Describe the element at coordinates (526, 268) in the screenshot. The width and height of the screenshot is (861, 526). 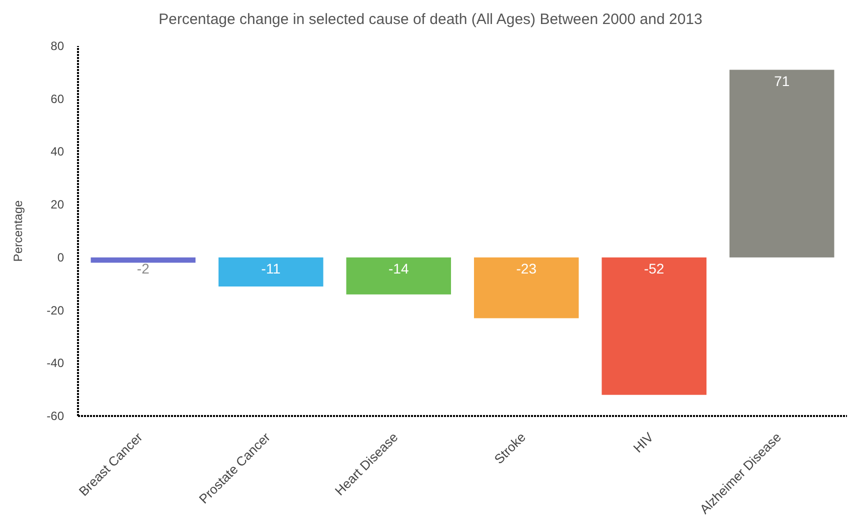
I see `data-label: -23` at that location.